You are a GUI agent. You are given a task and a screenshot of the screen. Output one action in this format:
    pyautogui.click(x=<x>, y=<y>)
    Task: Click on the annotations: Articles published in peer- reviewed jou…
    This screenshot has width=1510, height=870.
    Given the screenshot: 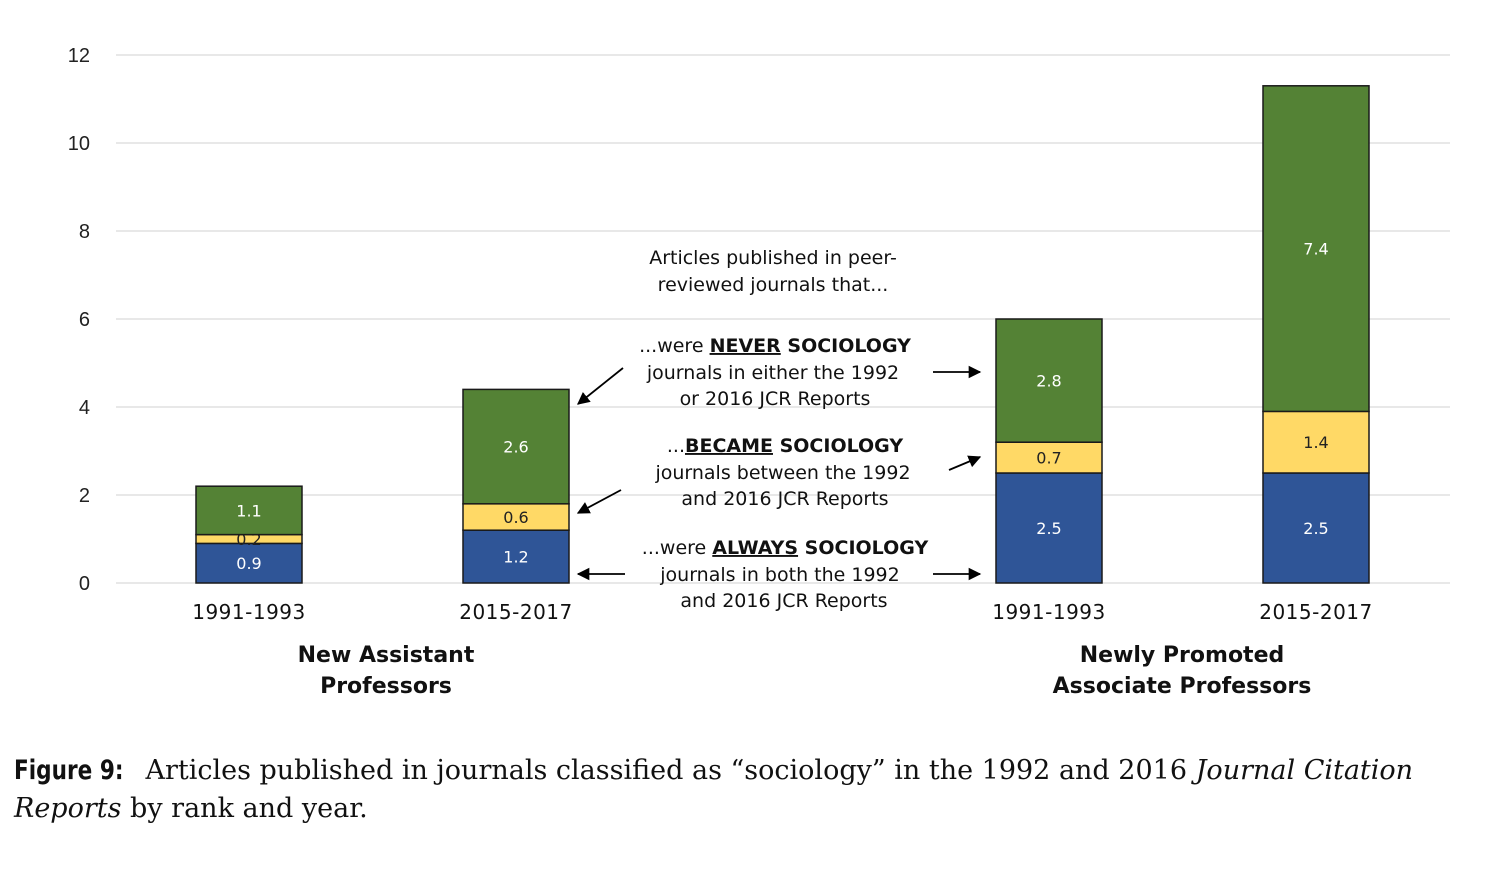 What is the action you would take?
    pyautogui.click(x=783, y=429)
    